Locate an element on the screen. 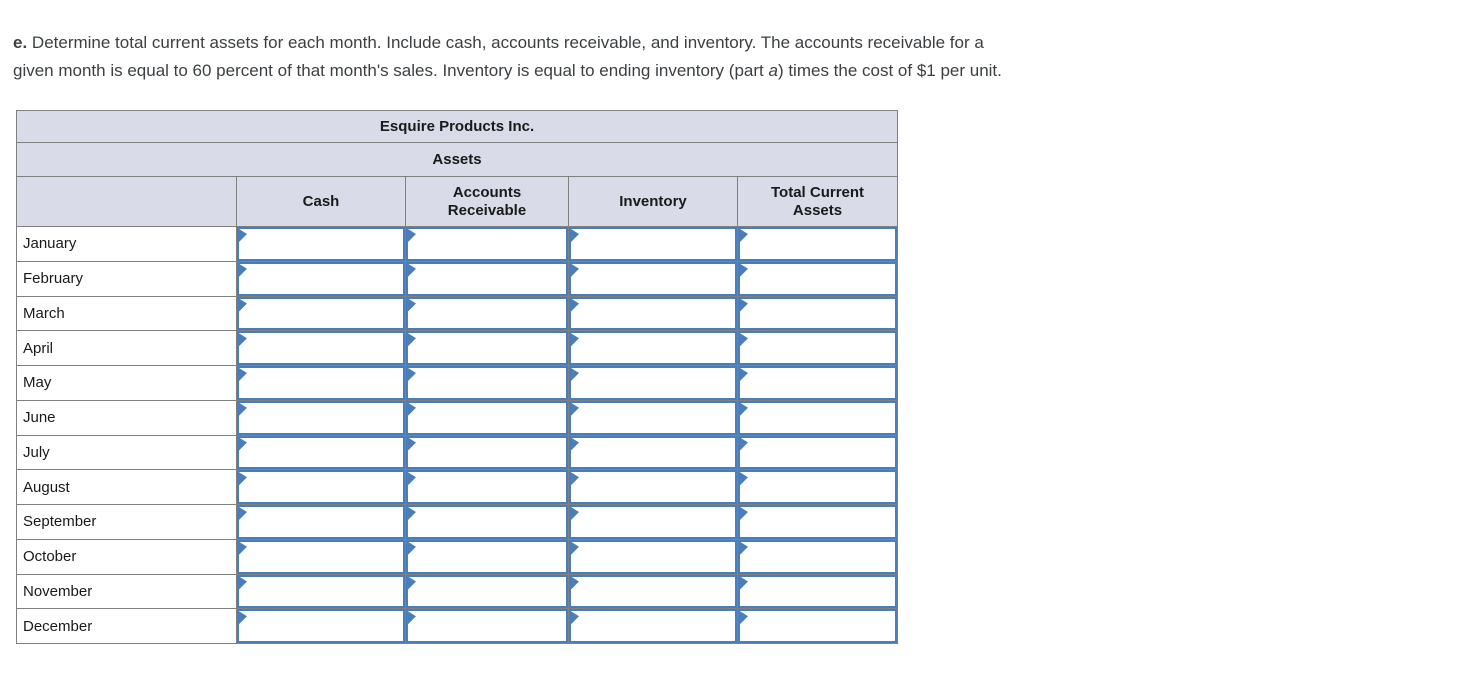 The width and height of the screenshot is (1461, 675). table-row: February is located at coordinates (457, 278).